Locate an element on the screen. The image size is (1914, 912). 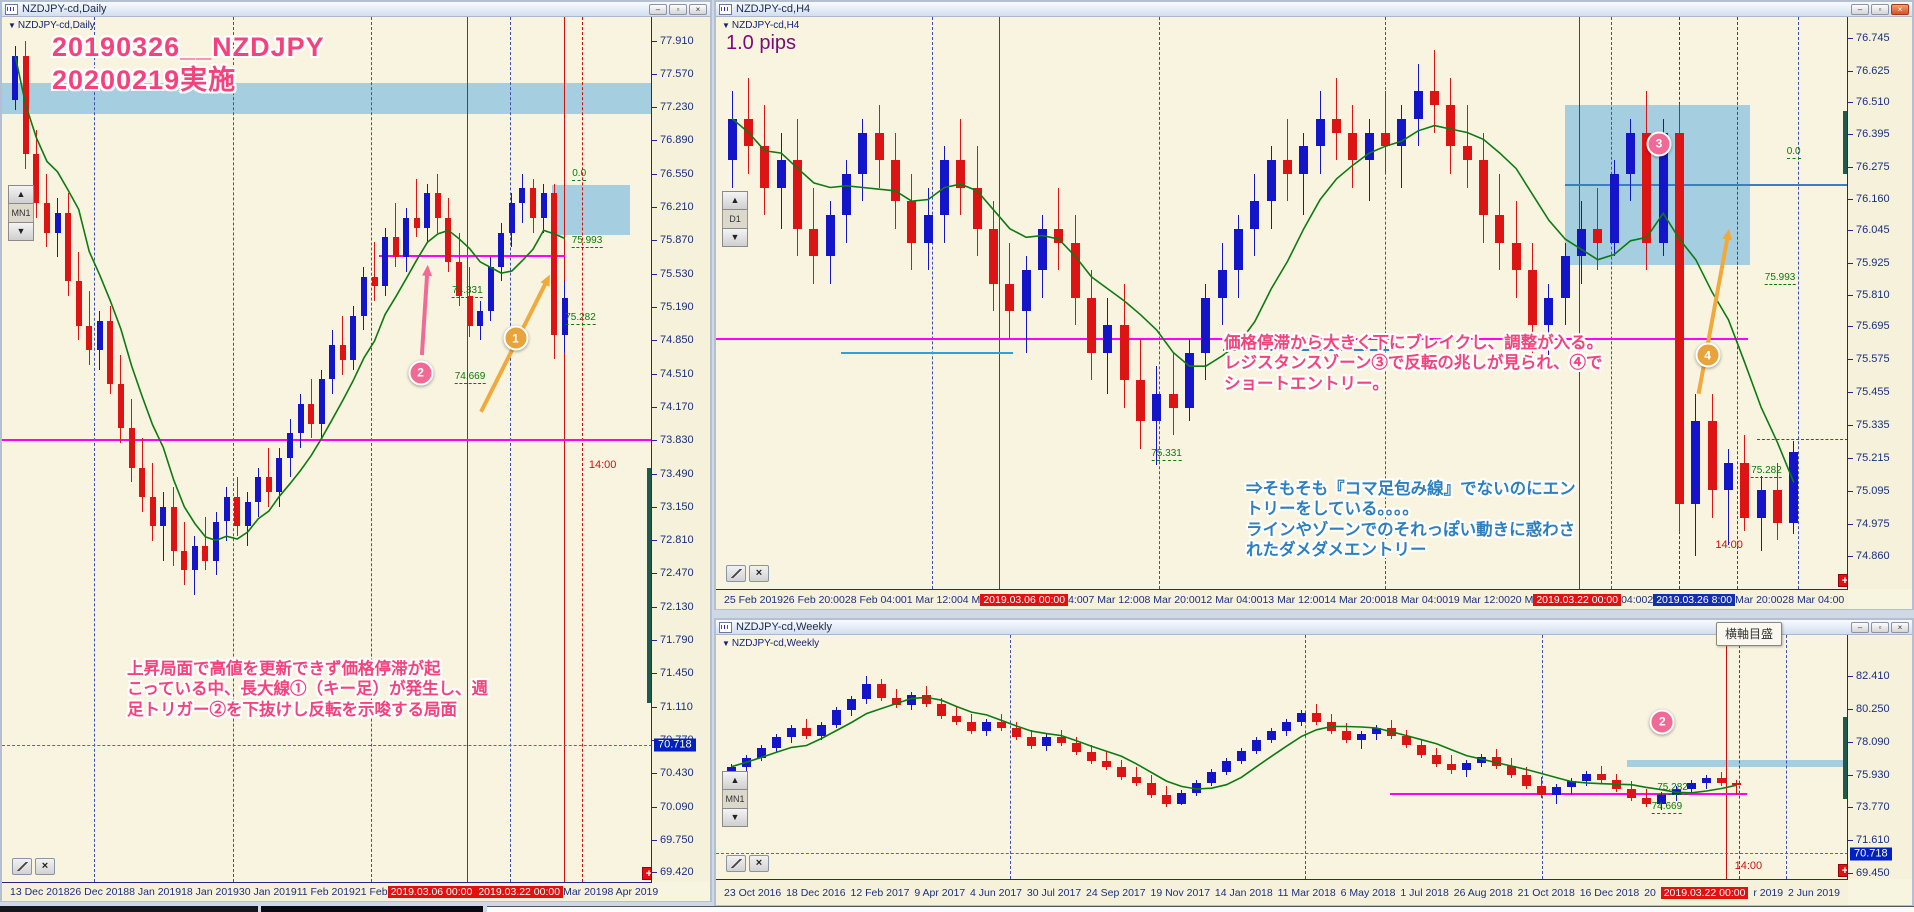
titlebar-h4: NZDJPY-cd,H4 – ▫ × is located at coordinates (1314, 9).